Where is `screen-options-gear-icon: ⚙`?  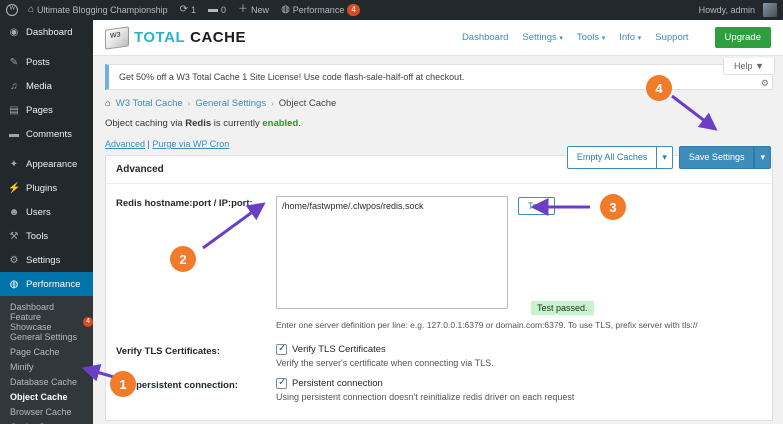 screen-options-gear-icon: ⚙ is located at coordinates (764, 83).